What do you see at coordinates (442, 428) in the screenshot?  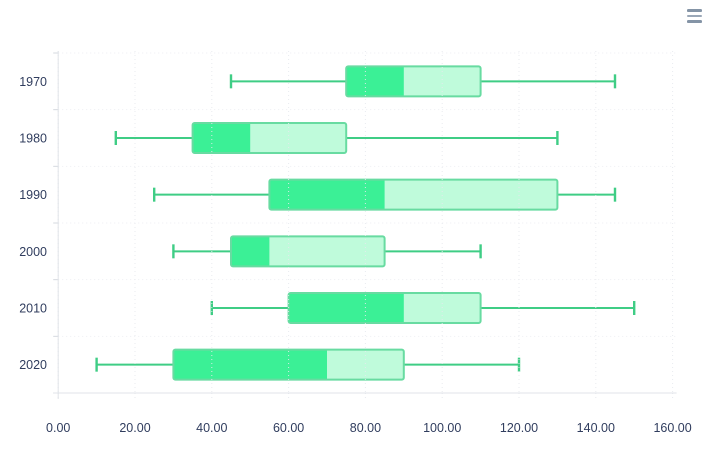 I see `x-tick-label: 100.00` at bounding box center [442, 428].